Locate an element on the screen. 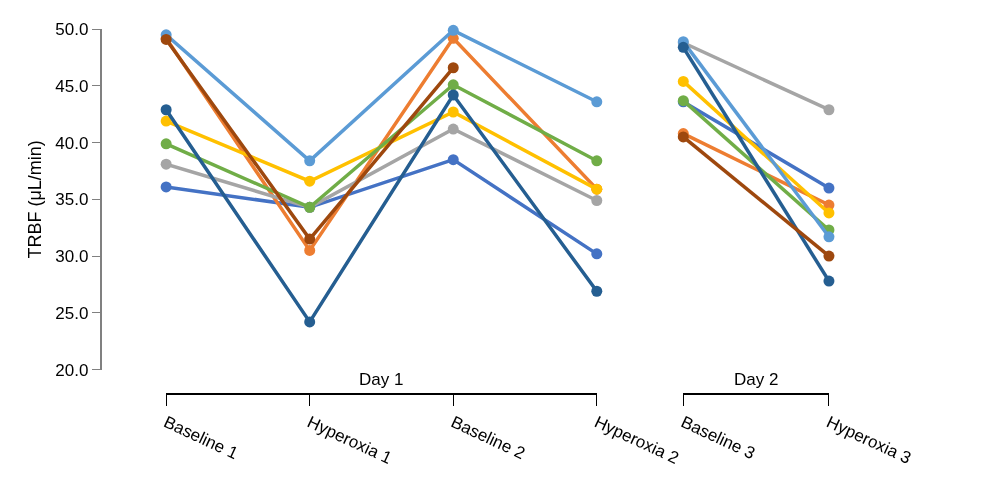  x-axis-title: Day 1 is located at coordinates (381, 379).